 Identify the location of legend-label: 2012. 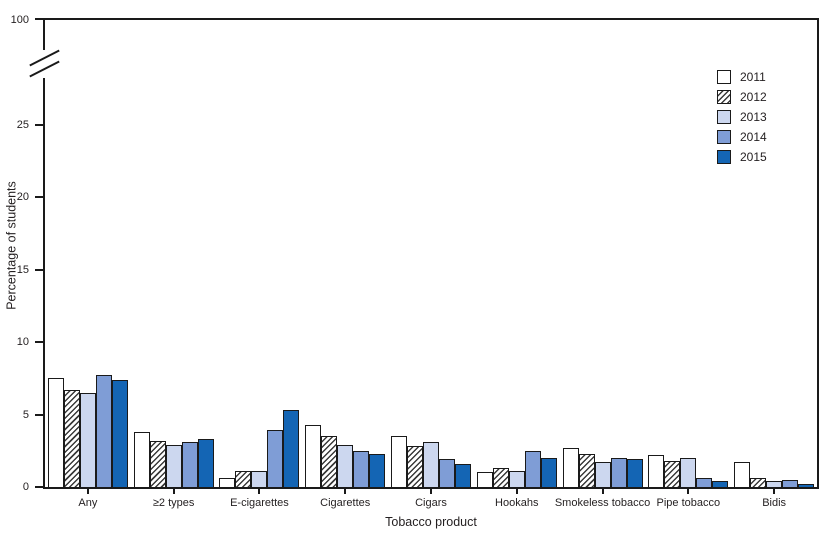
(753, 97).